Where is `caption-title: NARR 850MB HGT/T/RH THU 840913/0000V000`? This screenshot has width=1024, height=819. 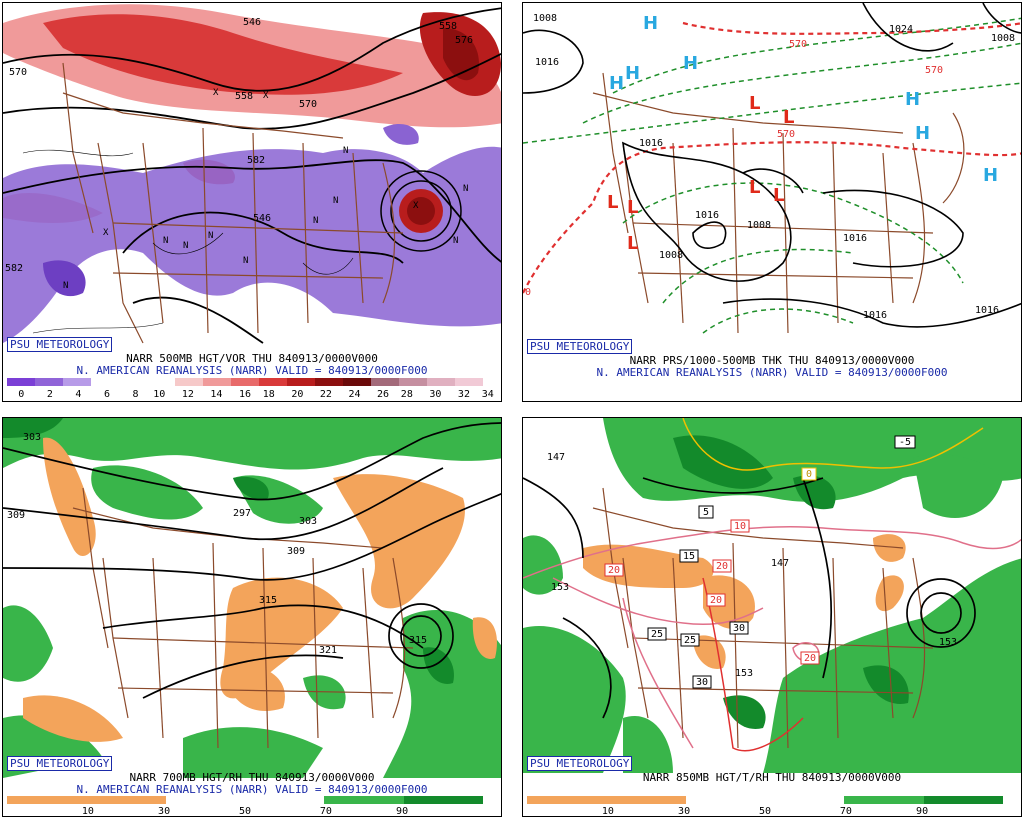
caption-title: NARR 850MB HGT/T/RH THU 840913/0000V000 is located at coordinates (772, 777).